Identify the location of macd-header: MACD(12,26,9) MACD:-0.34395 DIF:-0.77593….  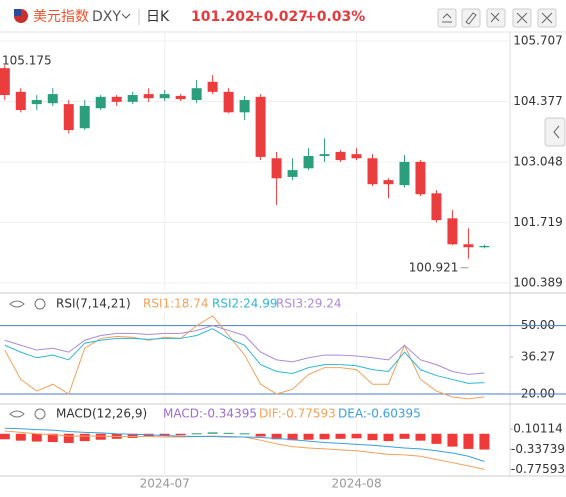
(215, 414).